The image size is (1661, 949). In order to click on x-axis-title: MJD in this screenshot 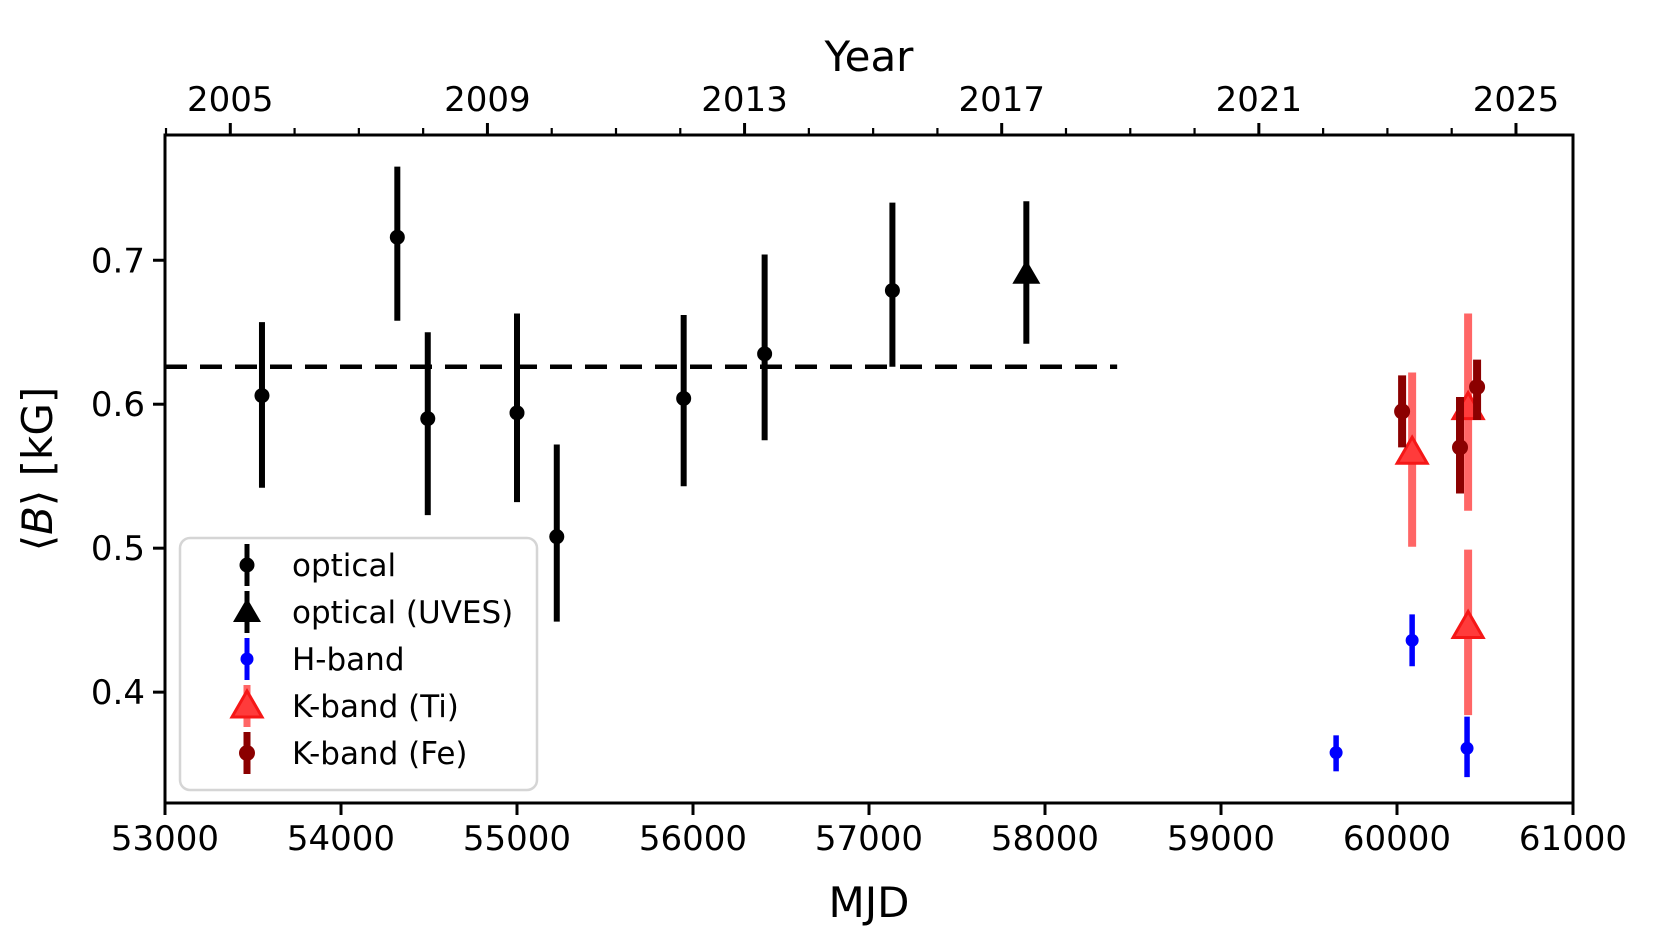, I will do `click(869, 902)`.